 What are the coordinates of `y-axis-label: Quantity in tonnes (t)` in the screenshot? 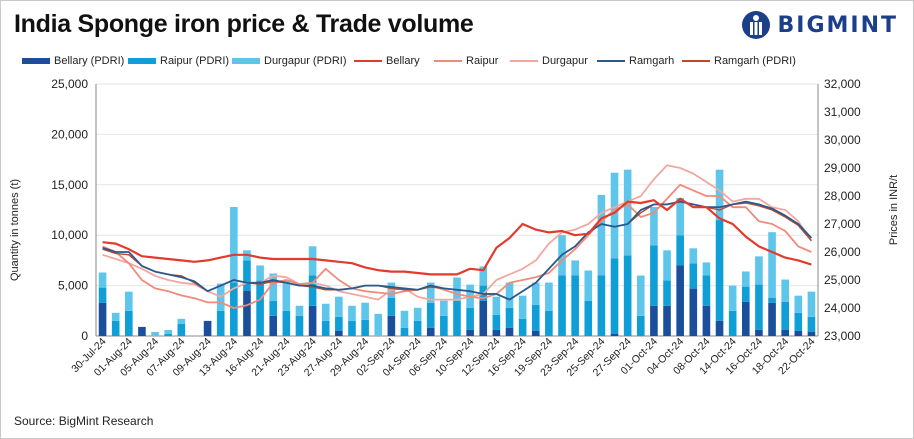 It's located at (15, 230).